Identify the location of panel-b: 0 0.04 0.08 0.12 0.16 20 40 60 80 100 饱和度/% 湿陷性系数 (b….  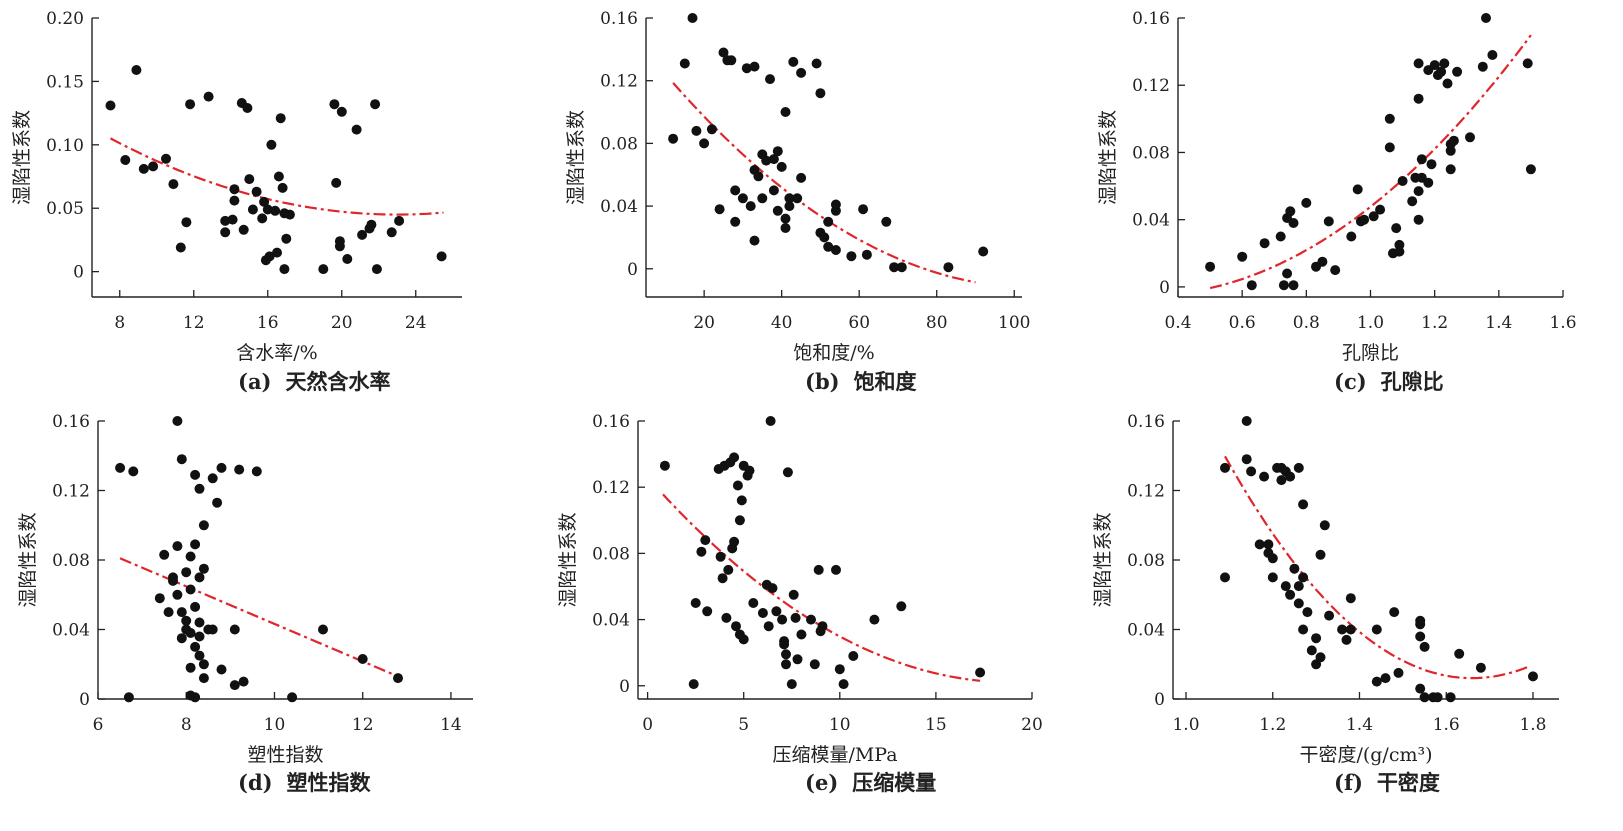
(797, 201).